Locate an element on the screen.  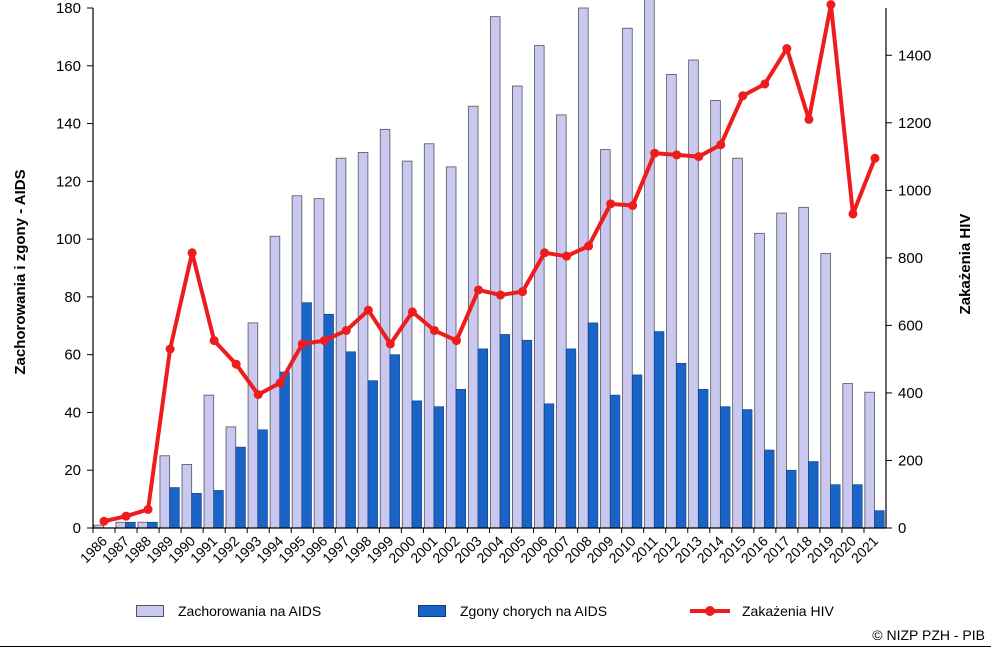
hiv-point-1986 is located at coordinates (104, 521).